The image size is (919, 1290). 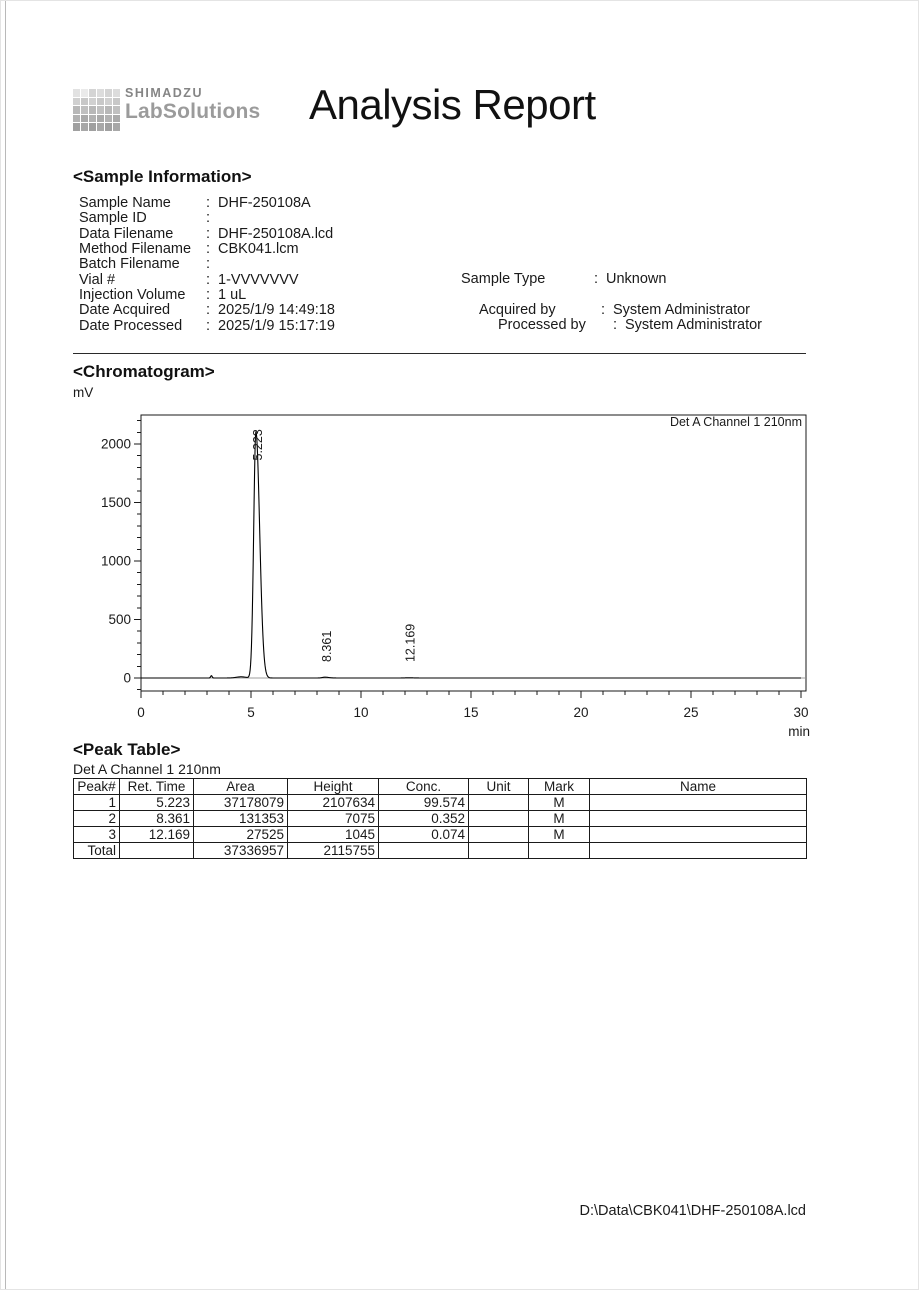 What do you see at coordinates (240, 834) in the screenshot?
I see `peak-table-cell: 27525` at bounding box center [240, 834].